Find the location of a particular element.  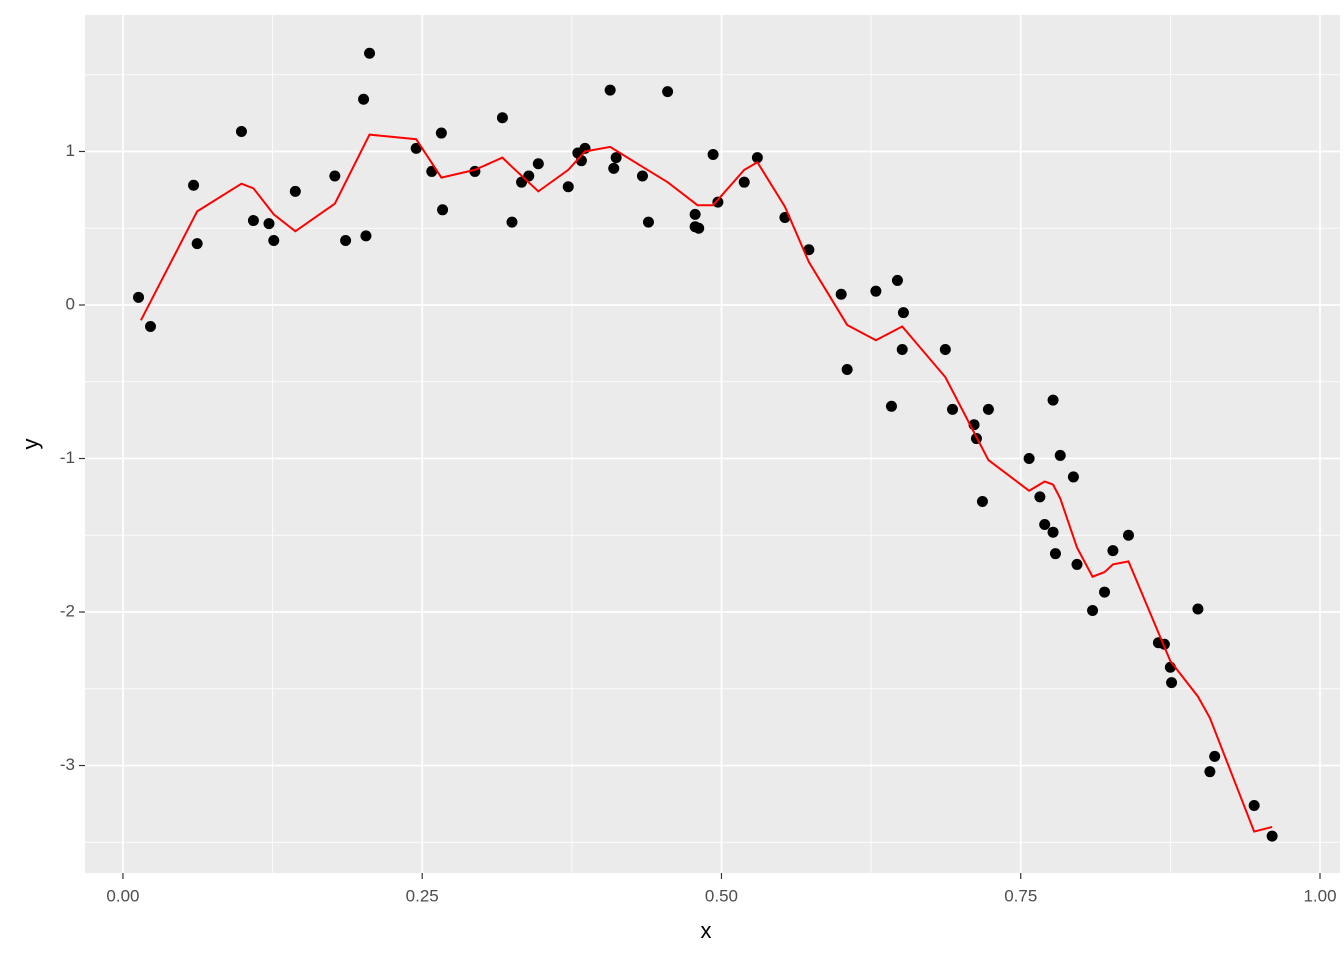

x-tick-label: 0.25 is located at coordinates (422, 895).